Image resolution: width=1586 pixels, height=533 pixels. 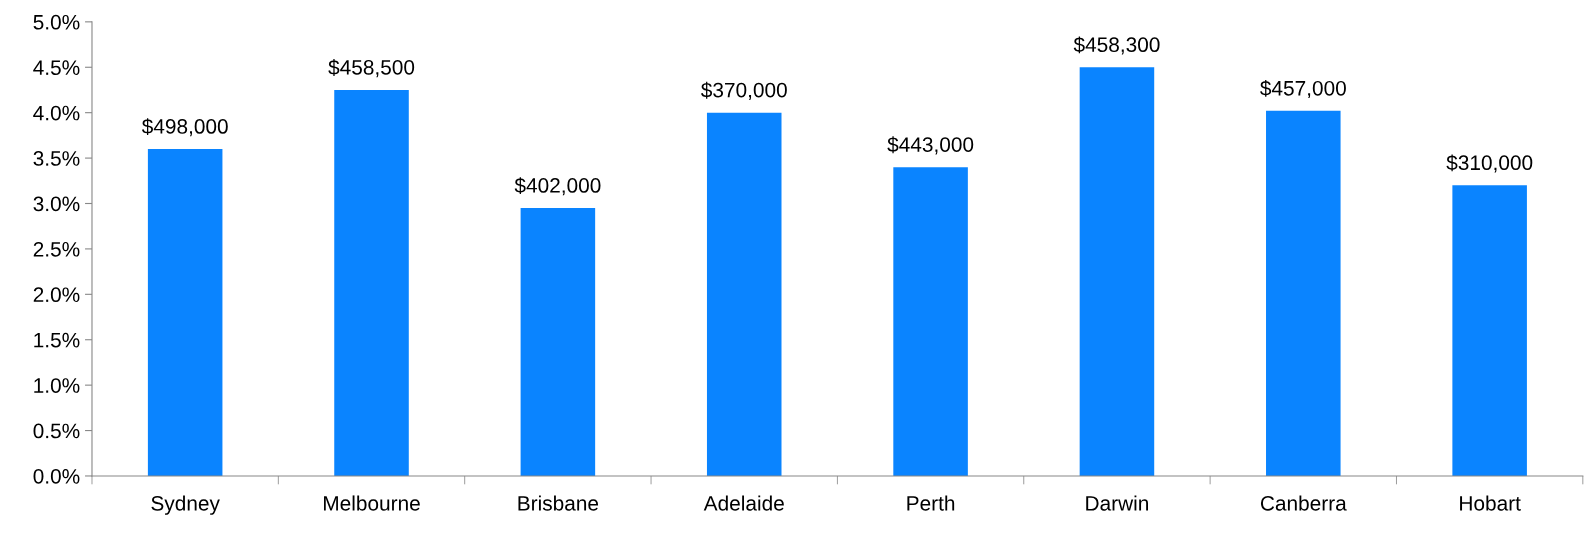 I want to click on annotation: $458,500, so click(x=371, y=68).